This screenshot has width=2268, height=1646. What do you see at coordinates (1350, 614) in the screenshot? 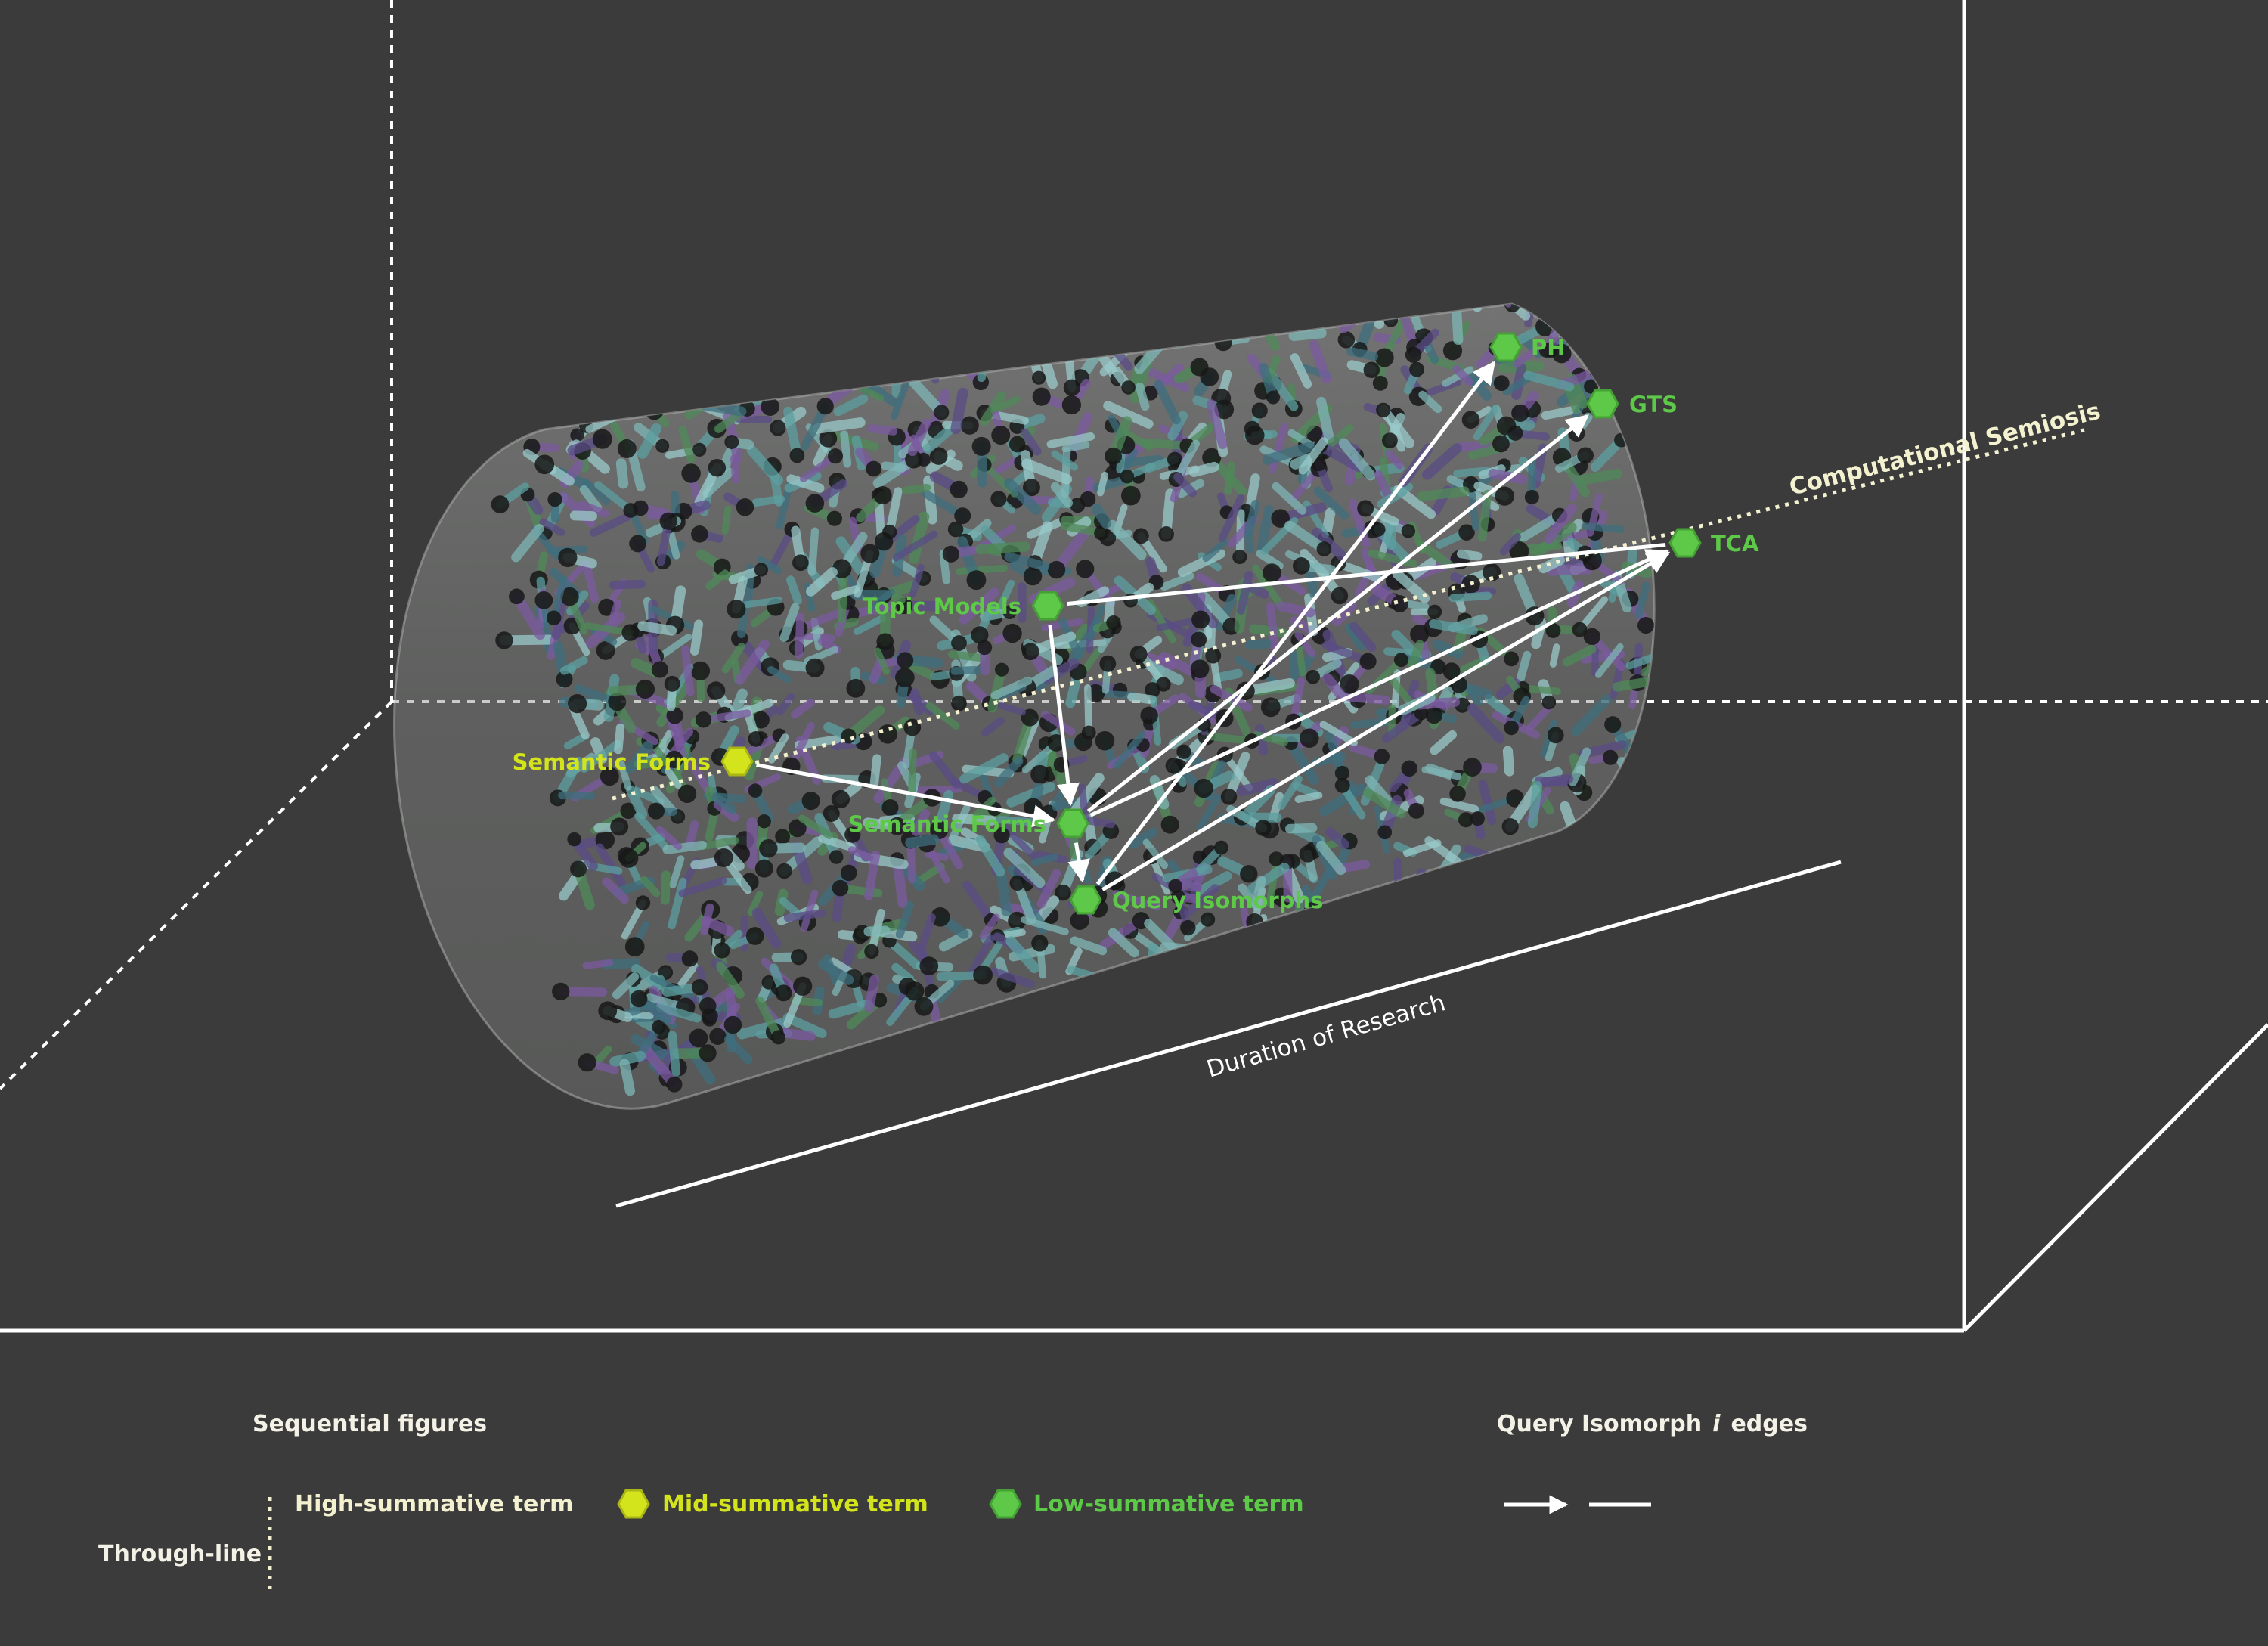
I see `through-line` at bounding box center [1350, 614].